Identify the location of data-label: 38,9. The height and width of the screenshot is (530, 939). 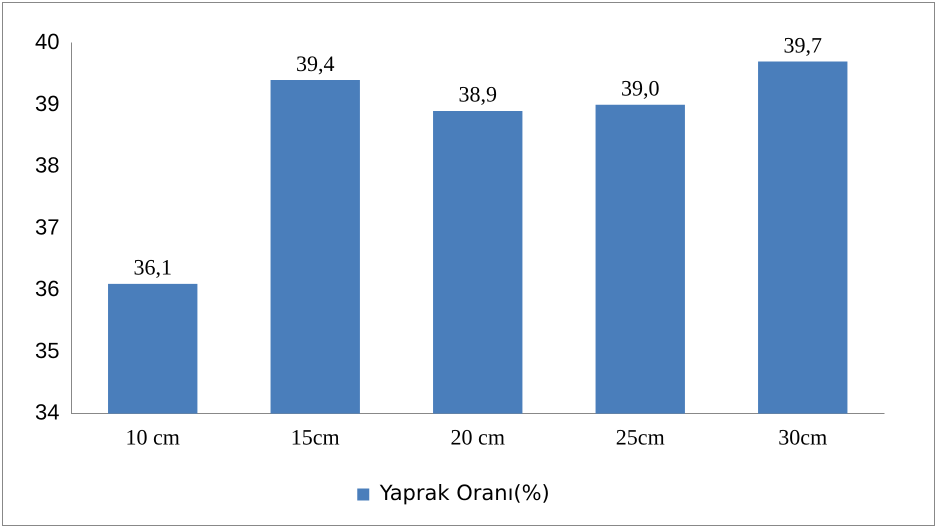
(477, 94).